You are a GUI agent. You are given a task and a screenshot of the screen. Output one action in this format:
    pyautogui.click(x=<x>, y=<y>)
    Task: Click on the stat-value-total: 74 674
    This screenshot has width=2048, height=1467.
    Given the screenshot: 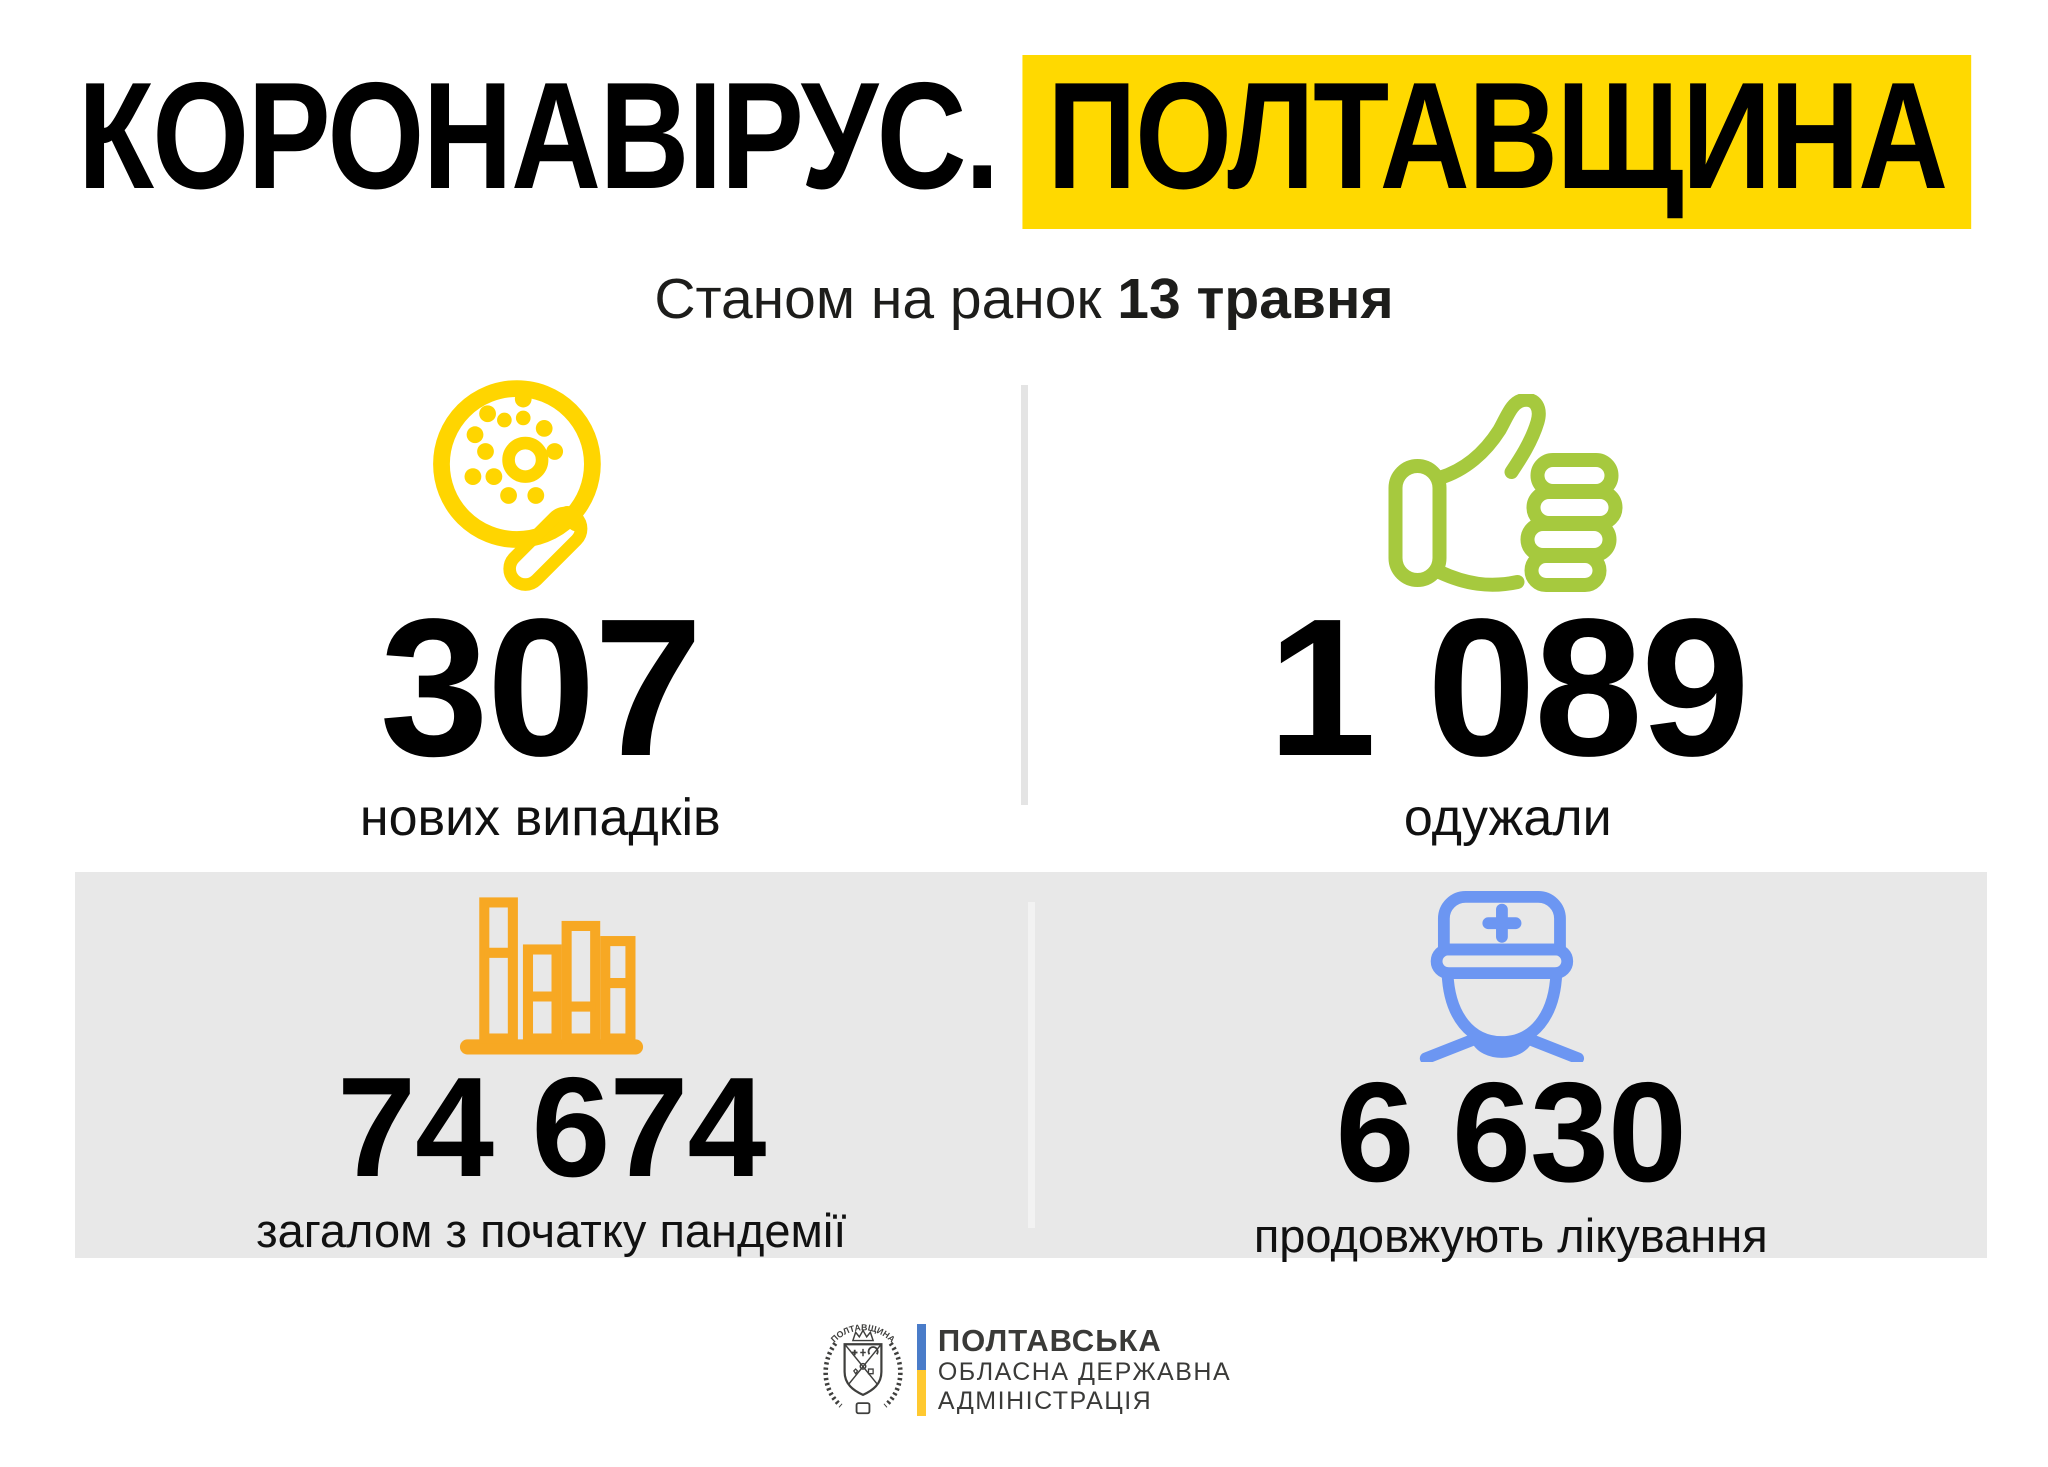 What is the action you would take?
    pyautogui.click(x=551, y=1127)
    